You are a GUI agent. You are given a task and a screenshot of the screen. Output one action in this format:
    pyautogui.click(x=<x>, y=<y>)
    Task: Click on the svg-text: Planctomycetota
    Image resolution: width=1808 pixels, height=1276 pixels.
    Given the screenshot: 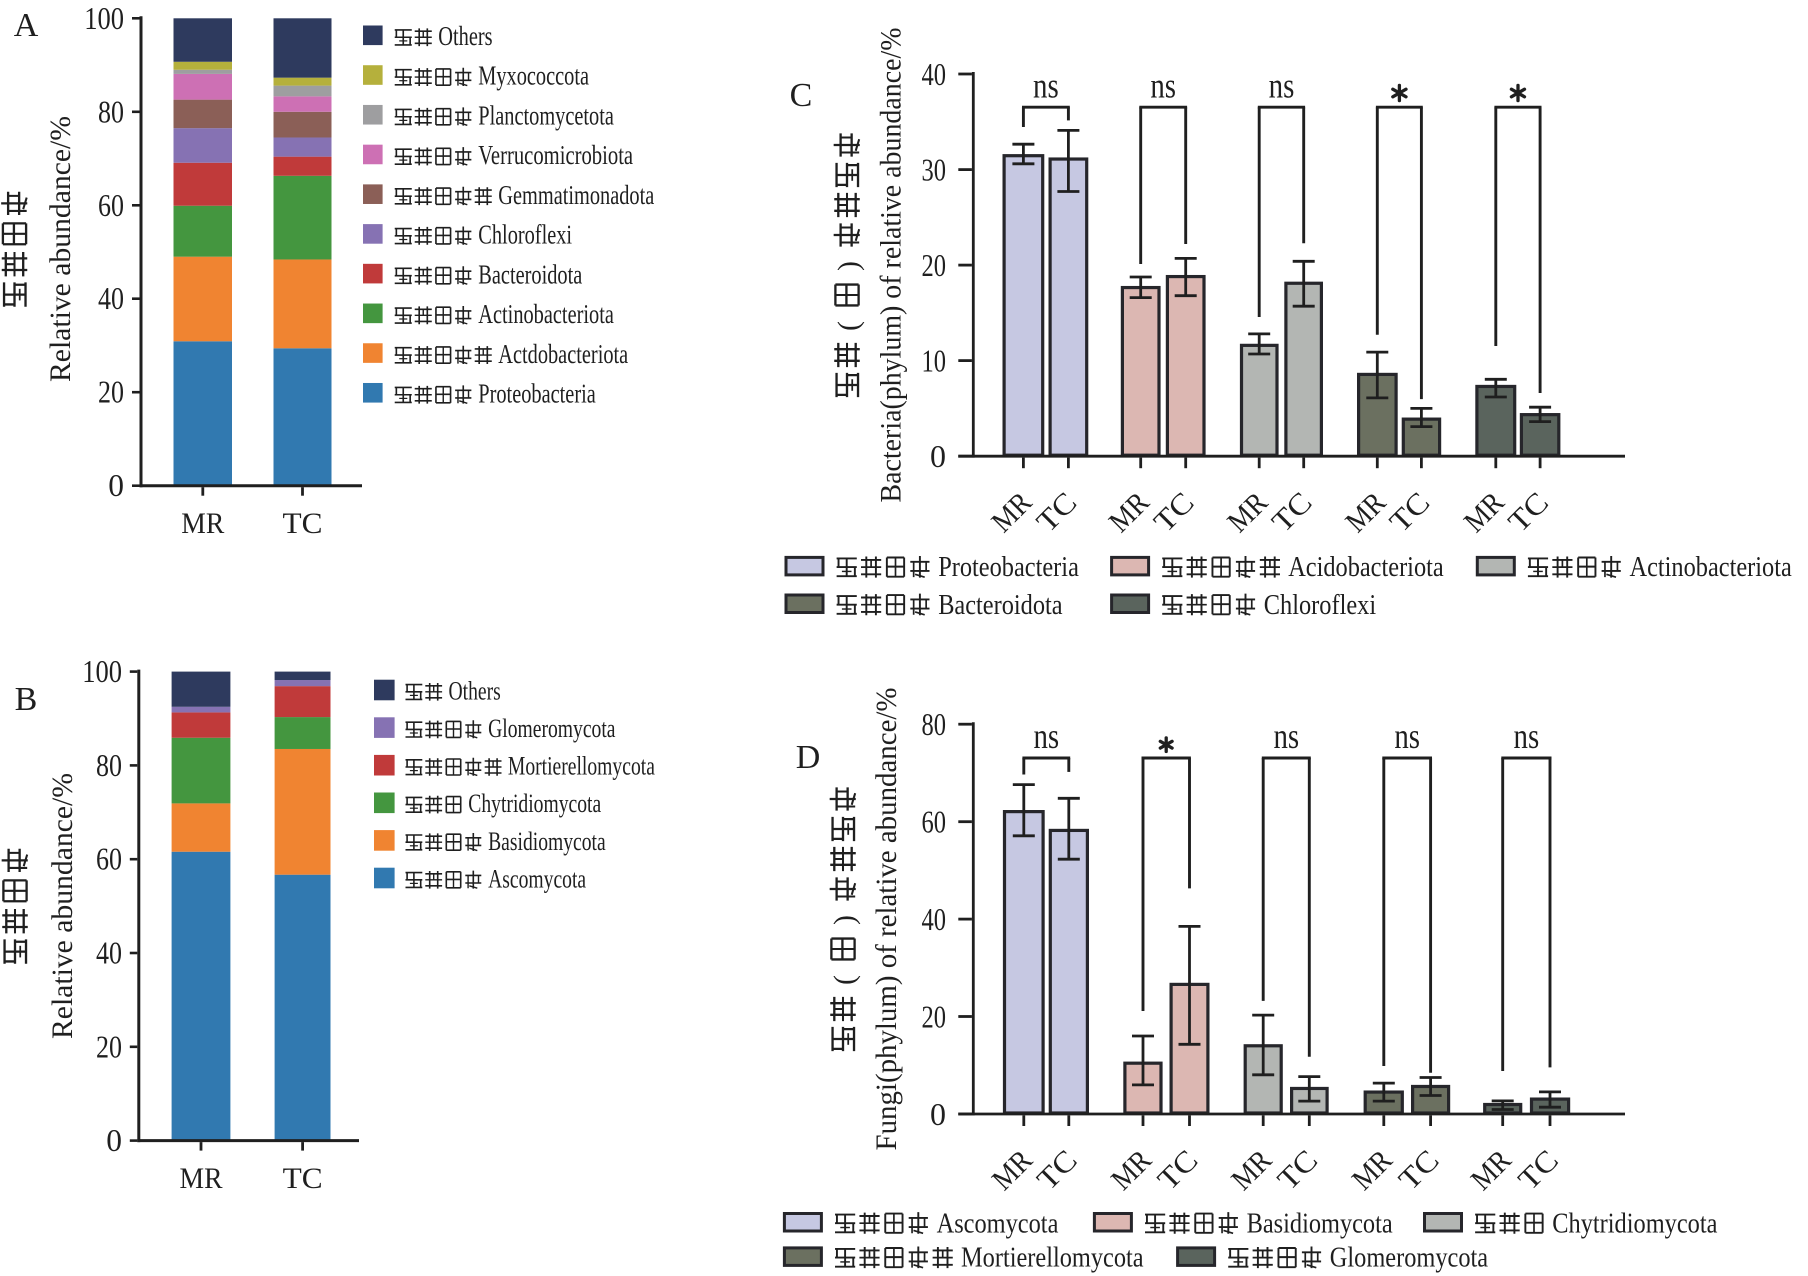 What is the action you would take?
    pyautogui.click(x=546, y=114)
    